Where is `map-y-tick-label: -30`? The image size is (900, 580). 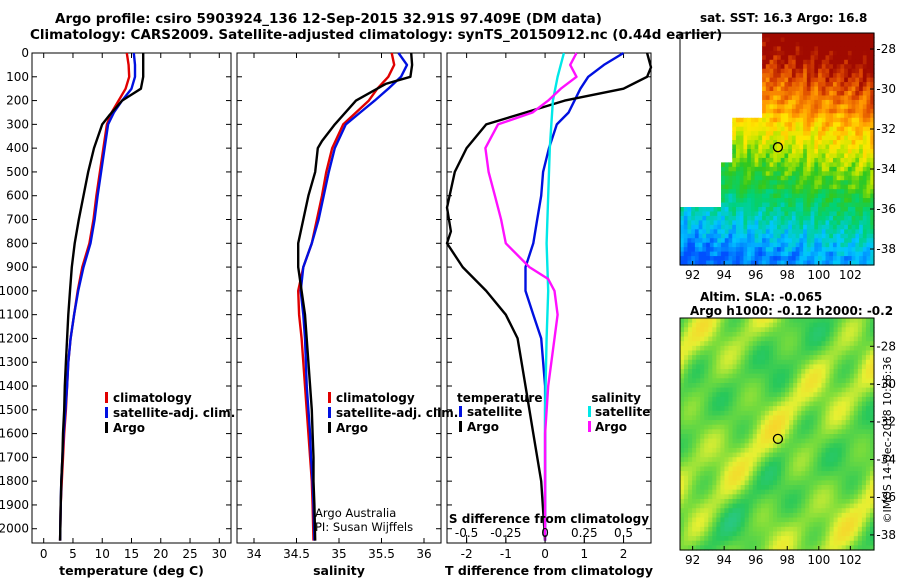
map-y-tick-label: -30 is located at coordinates (886, 384).